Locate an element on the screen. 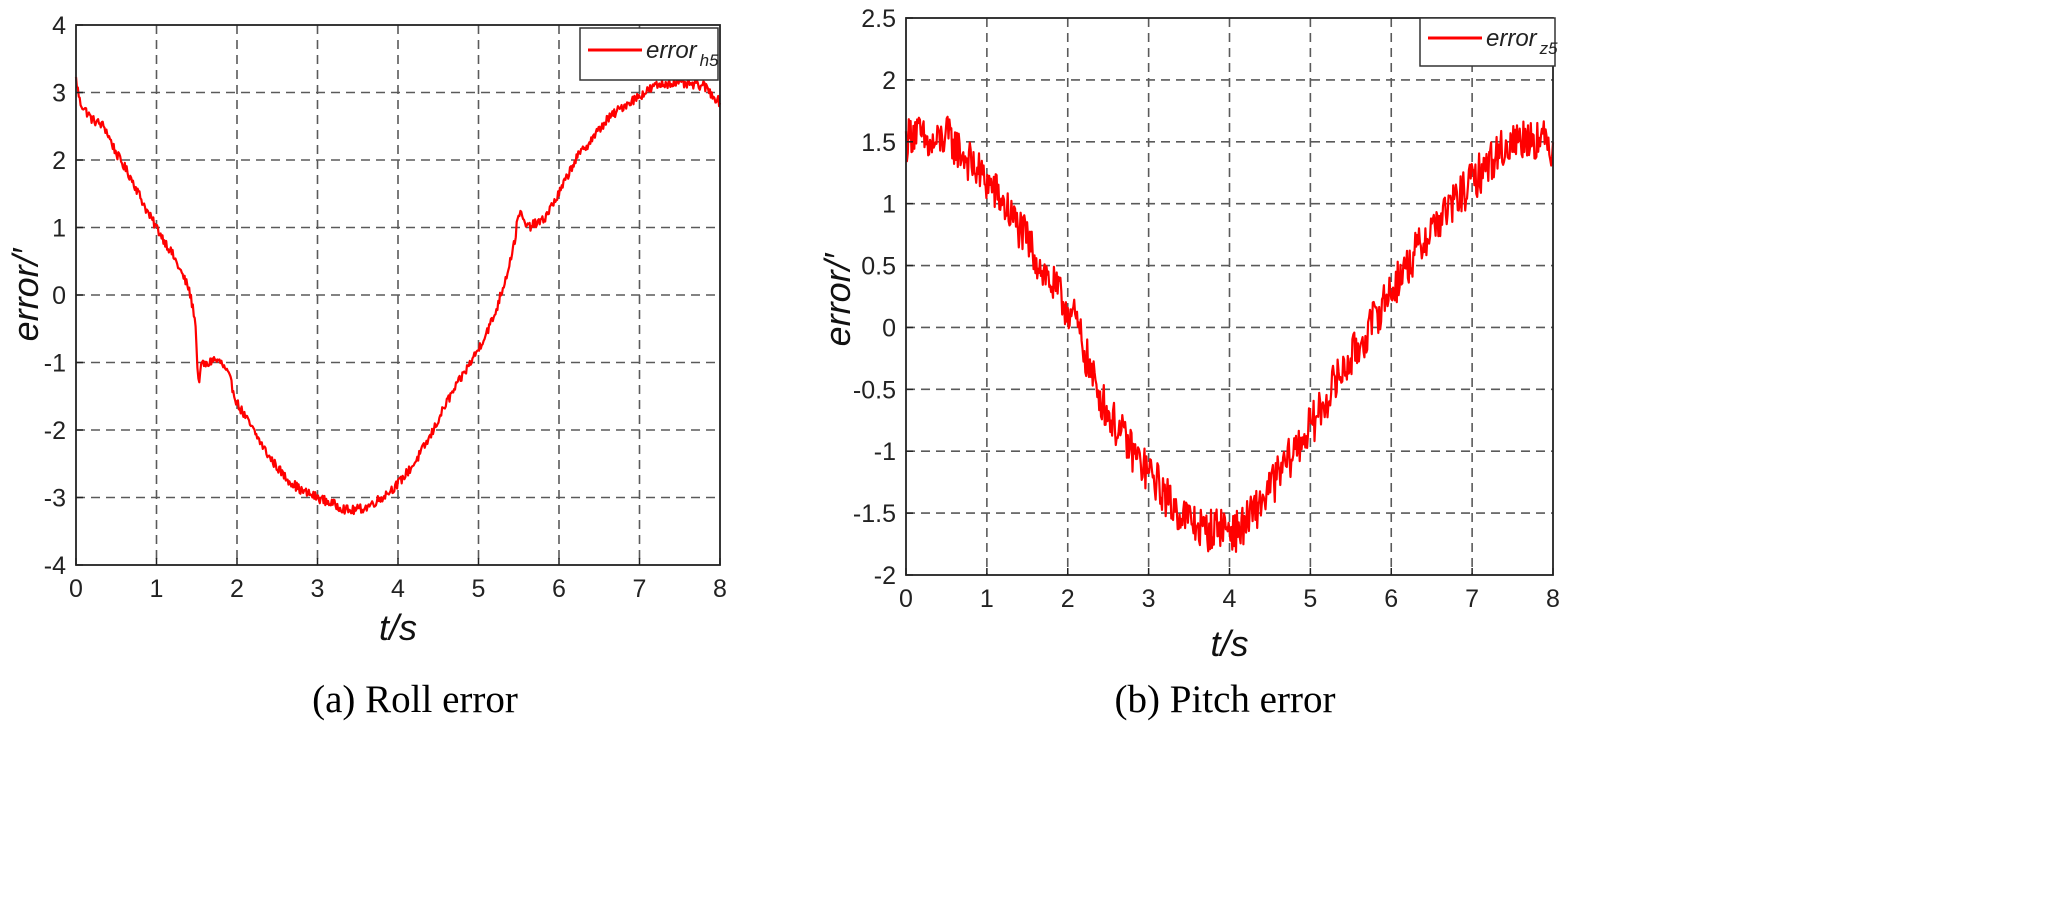  y-tick-label: 4 is located at coordinates (59, 26).